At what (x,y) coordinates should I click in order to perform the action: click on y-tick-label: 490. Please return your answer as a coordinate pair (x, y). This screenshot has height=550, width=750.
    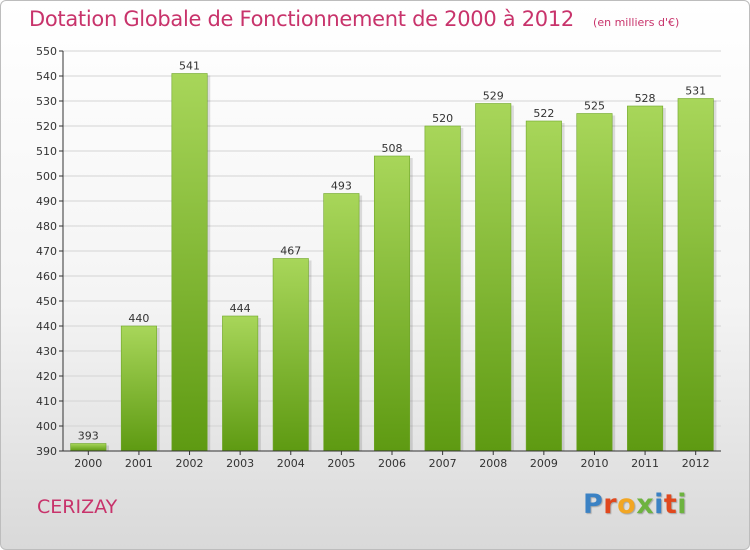
    Looking at the image, I should click on (46, 201).